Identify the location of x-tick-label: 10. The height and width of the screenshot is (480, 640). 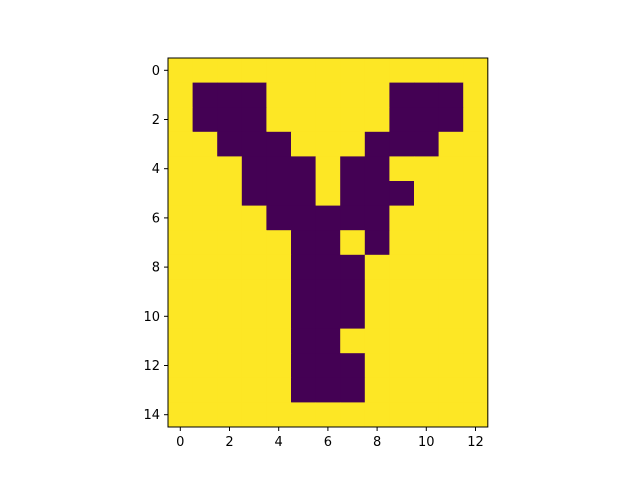
(426, 442).